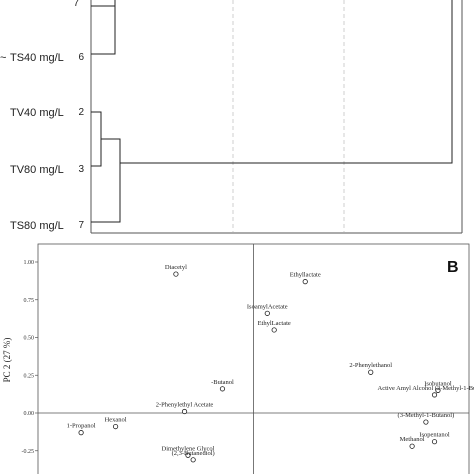 The image size is (474, 474). Describe the element at coordinates (81, 57) in the screenshot. I see `leaf-index: 6` at that location.